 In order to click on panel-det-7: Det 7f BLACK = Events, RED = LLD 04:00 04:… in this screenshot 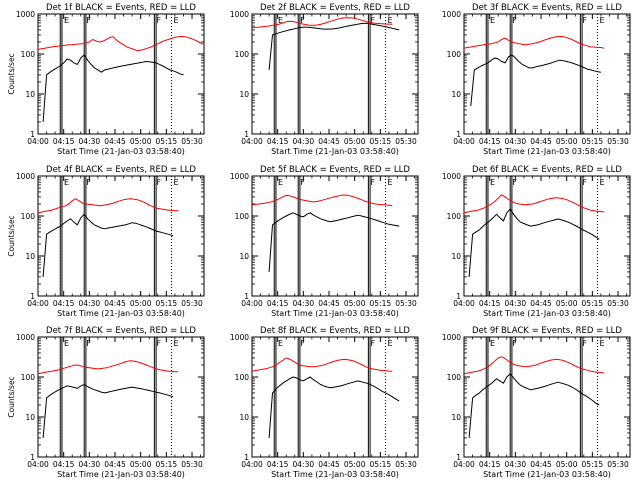, I will do `click(106, 402)`.